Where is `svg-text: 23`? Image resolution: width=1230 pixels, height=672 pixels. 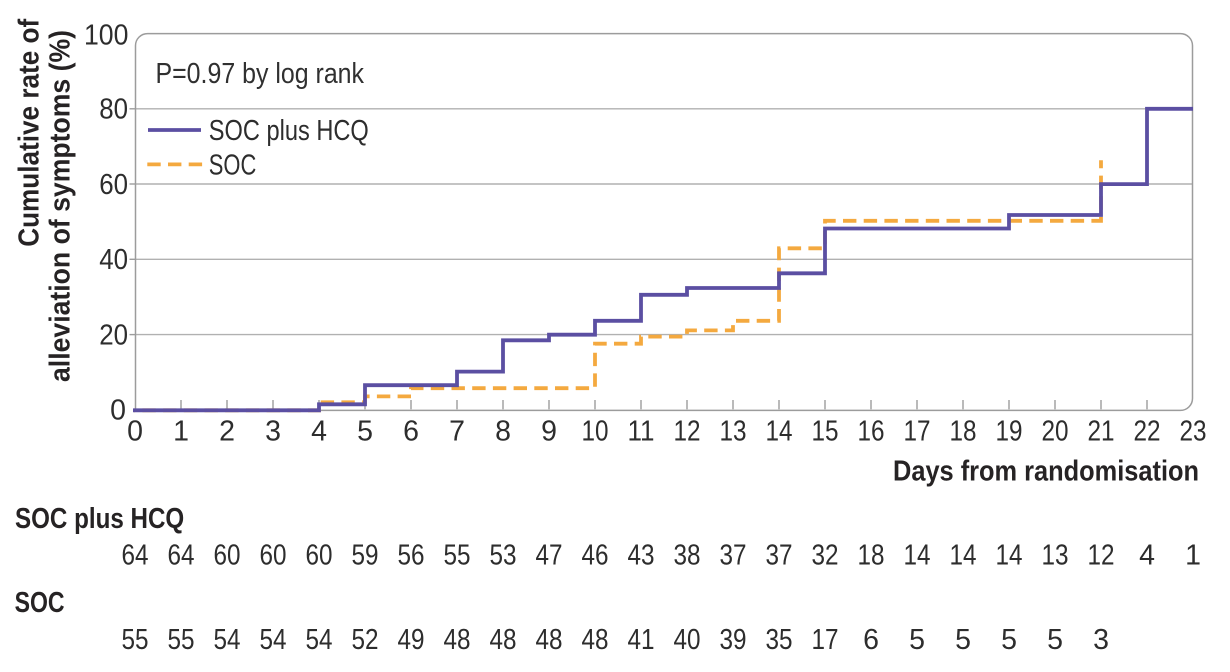 svg-text: 23 is located at coordinates (1193, 431).